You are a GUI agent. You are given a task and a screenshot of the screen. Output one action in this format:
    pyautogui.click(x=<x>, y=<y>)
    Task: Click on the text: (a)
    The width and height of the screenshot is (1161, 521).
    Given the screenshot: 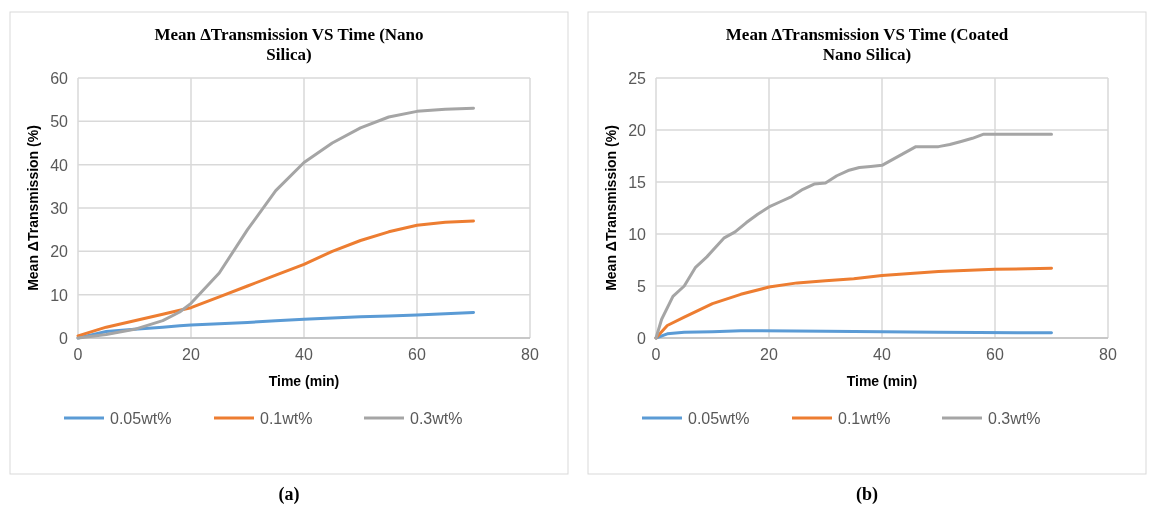 What is the action you would take?
    pyautogui.click(x=289, y=494)
    